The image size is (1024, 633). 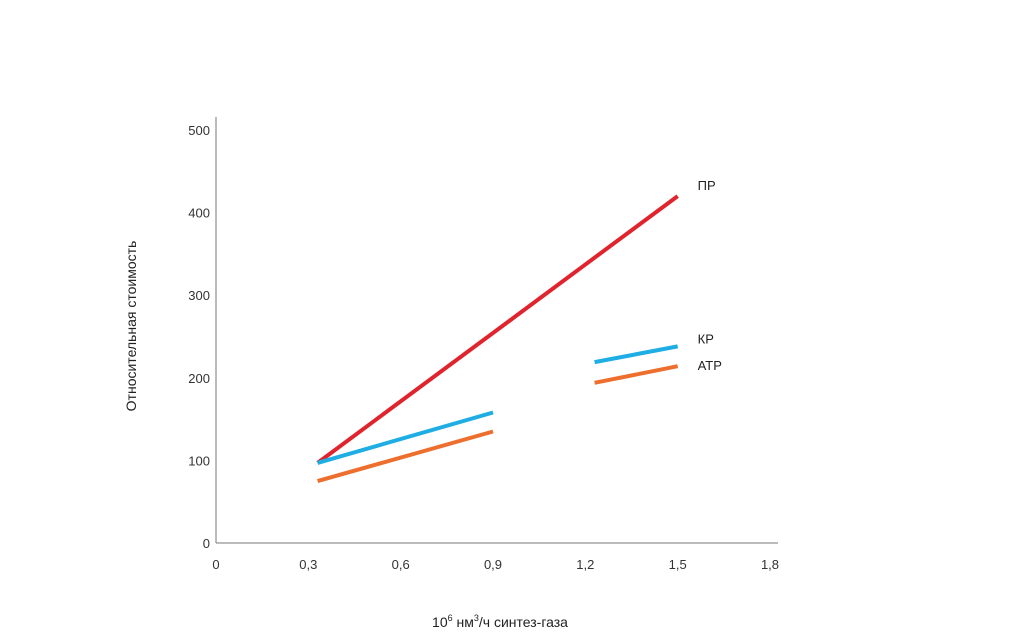 What do you see at coordinates (493, 564) in the screenshot?
I see `x-tick-label: 0,9` at bounding box center [493, 564].